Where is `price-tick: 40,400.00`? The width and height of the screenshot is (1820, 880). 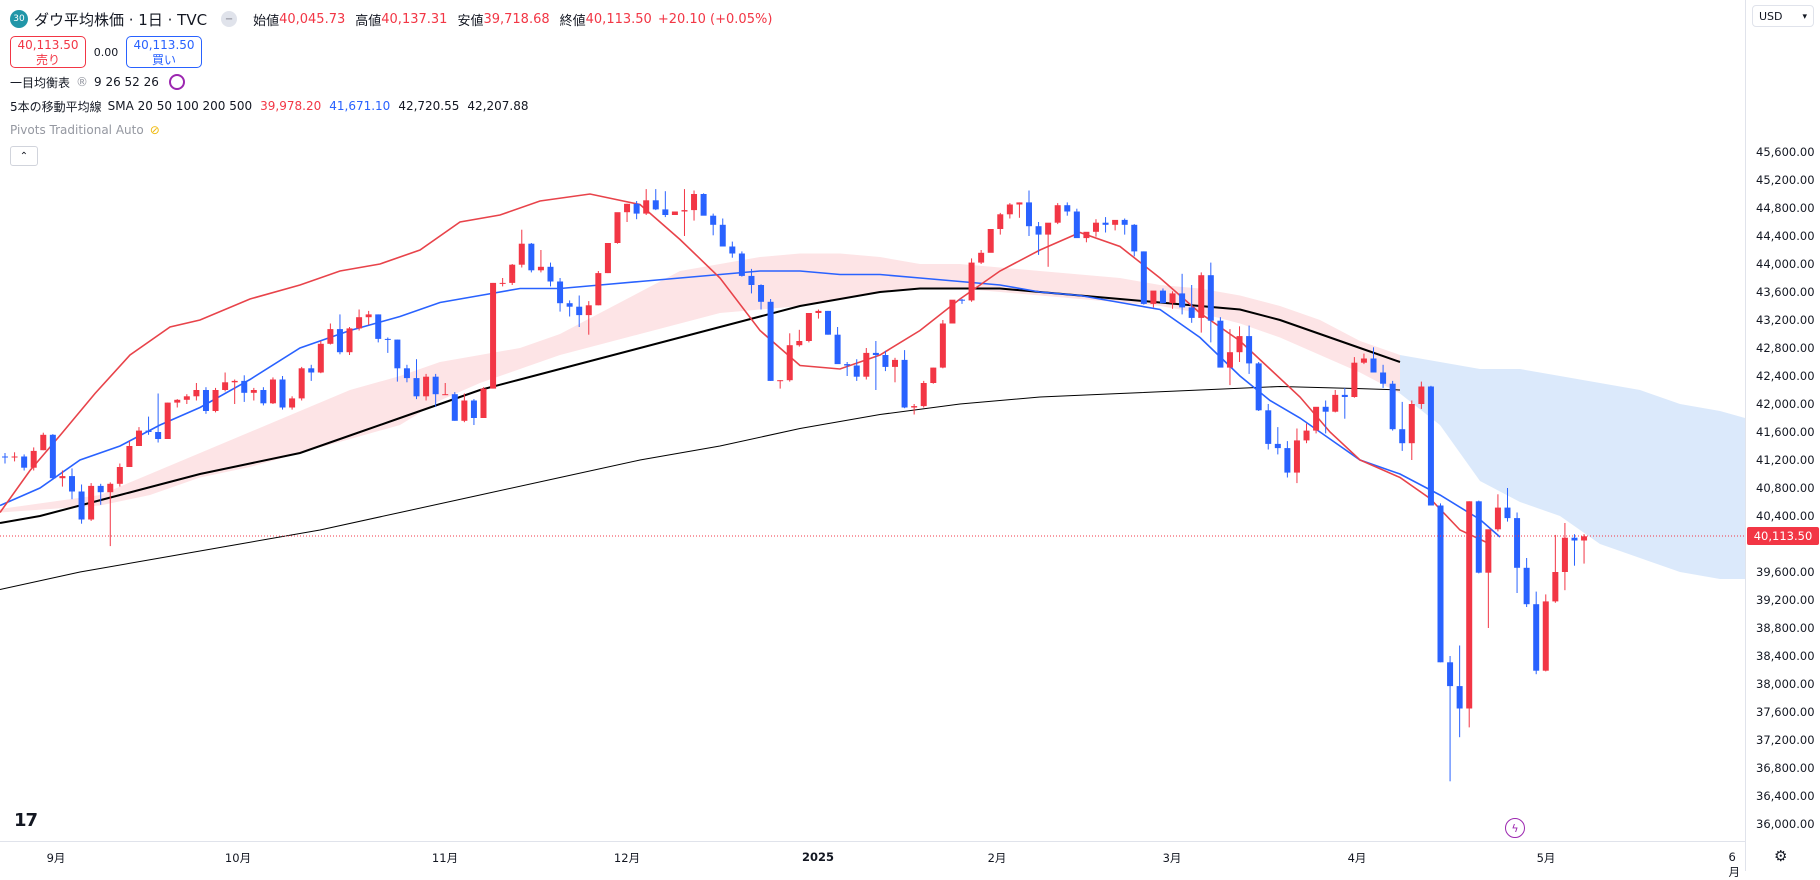 price-tick: 40,400.00 is located at coordinates (1785, 516).